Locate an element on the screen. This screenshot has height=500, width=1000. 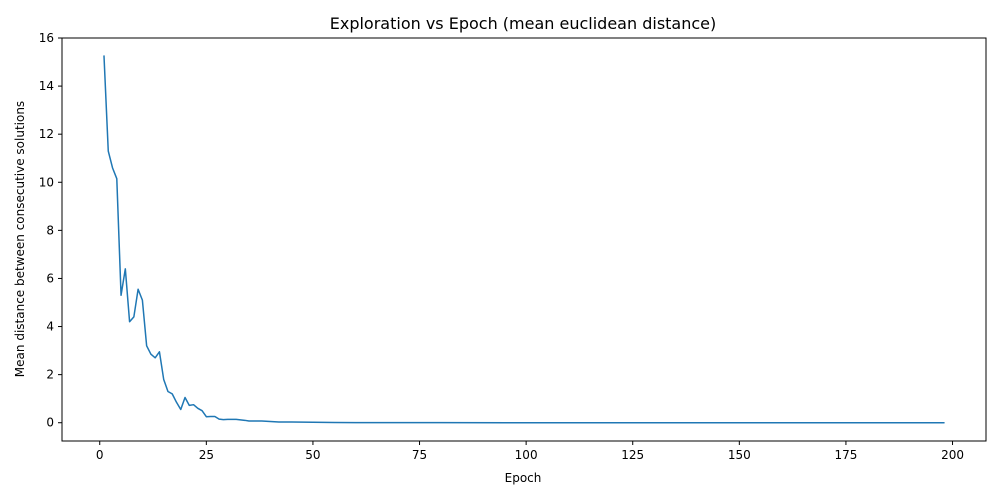
x-axis-label: Epoch is located at coordinates (523, 478).